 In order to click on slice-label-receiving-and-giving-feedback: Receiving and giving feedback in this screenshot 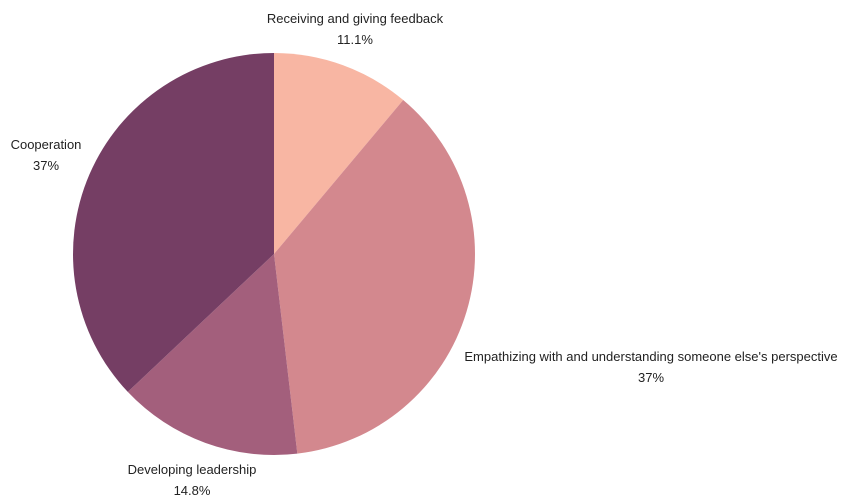, I will do `click(355, 18)`.